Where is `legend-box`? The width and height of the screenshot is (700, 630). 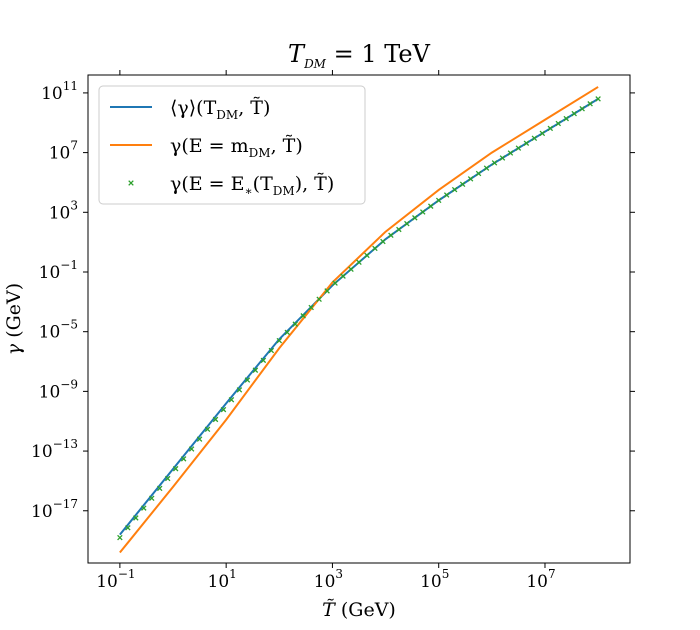
legend-box is located at coordinates (232, 145).